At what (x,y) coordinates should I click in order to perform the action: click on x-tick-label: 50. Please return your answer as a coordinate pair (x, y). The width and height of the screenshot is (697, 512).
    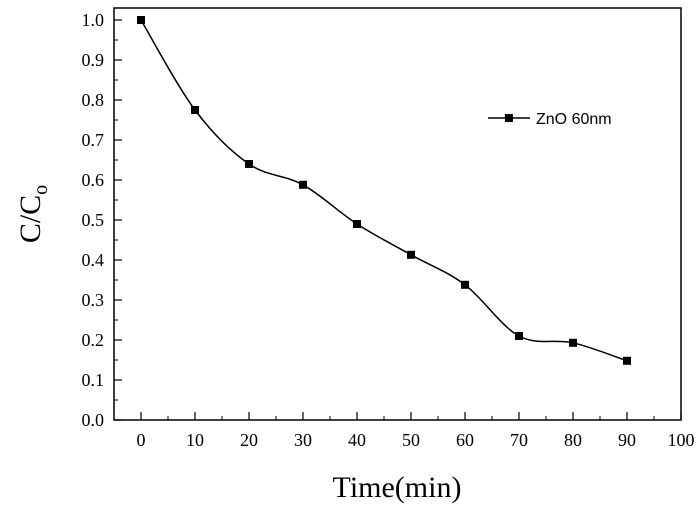
    Looking at the image, I should click on (411, 440).